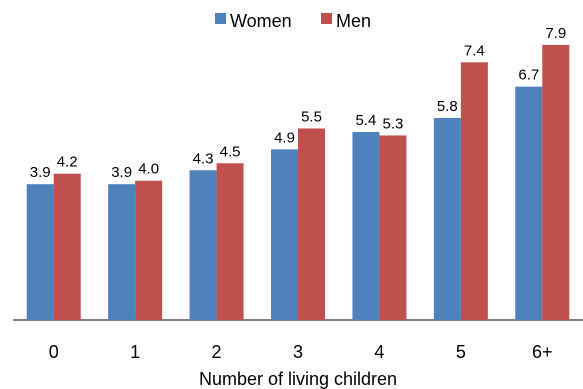  I want to click on x-tick-3: 3, so click(298, 352).